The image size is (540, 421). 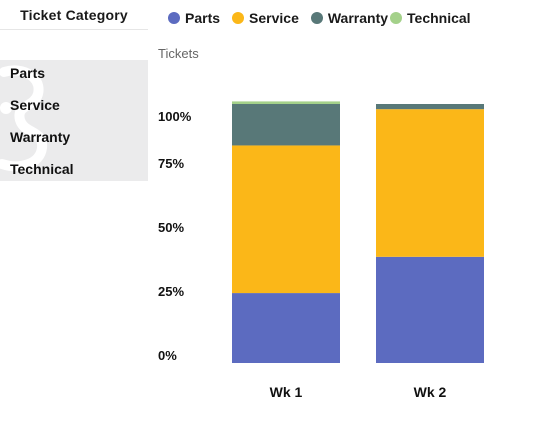 What do you see at coordinates (171, 291) in the screenshot?
I see `y-tick-label: 25%` at bounding box center [171, 291].